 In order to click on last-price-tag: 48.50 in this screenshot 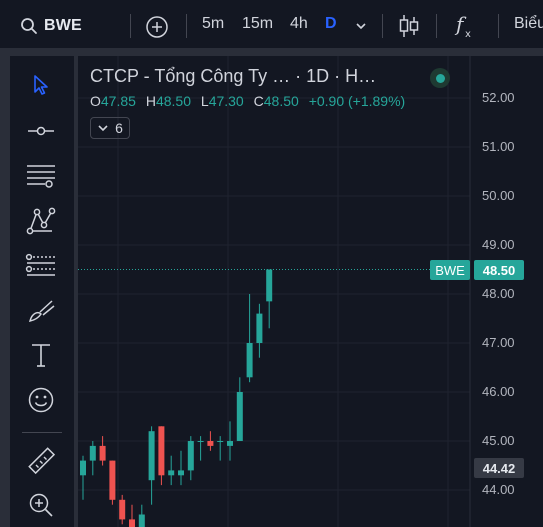, I will do `click(499, 270)`.